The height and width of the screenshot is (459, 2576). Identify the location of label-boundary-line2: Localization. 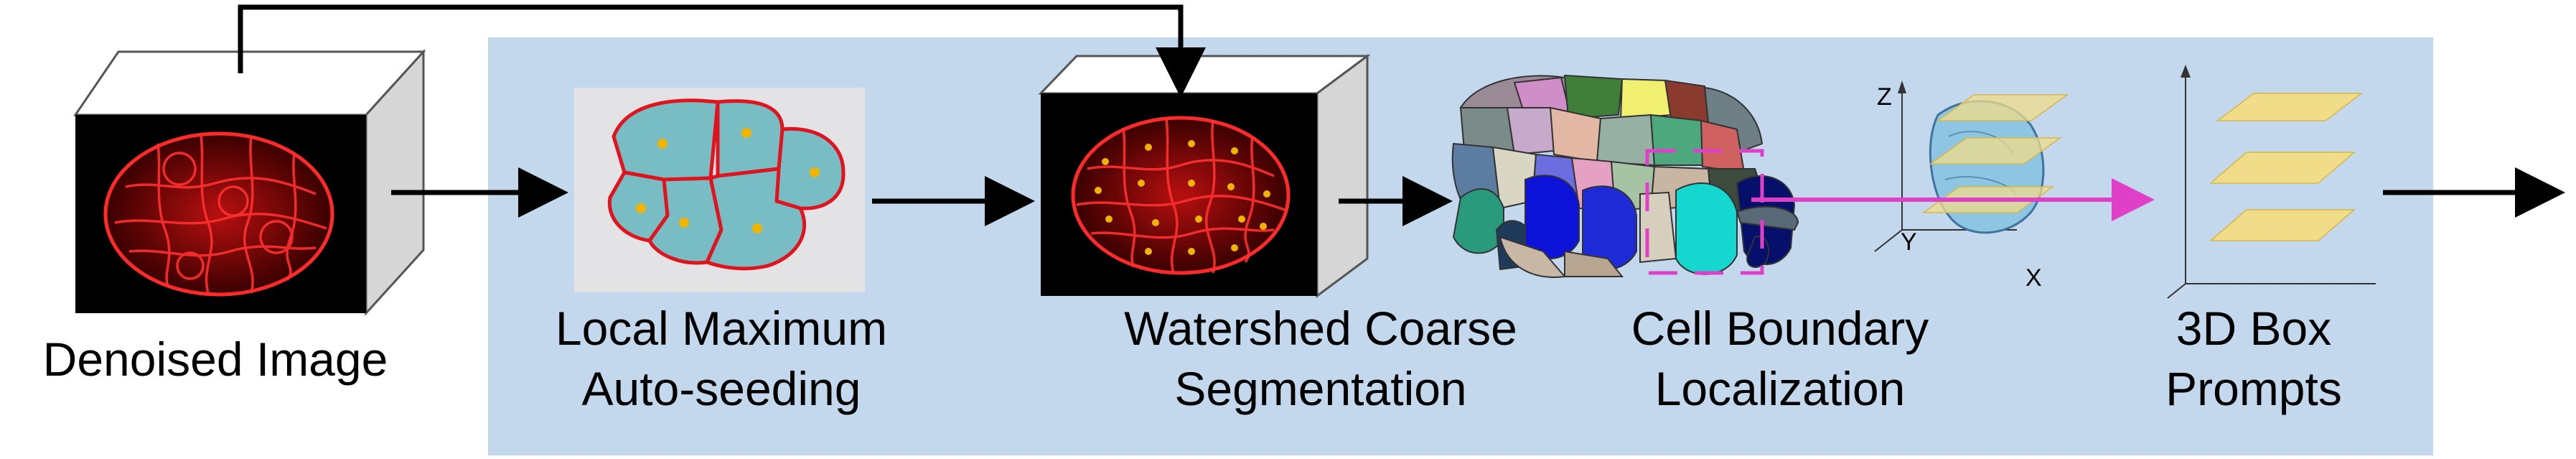
(1780, 389).